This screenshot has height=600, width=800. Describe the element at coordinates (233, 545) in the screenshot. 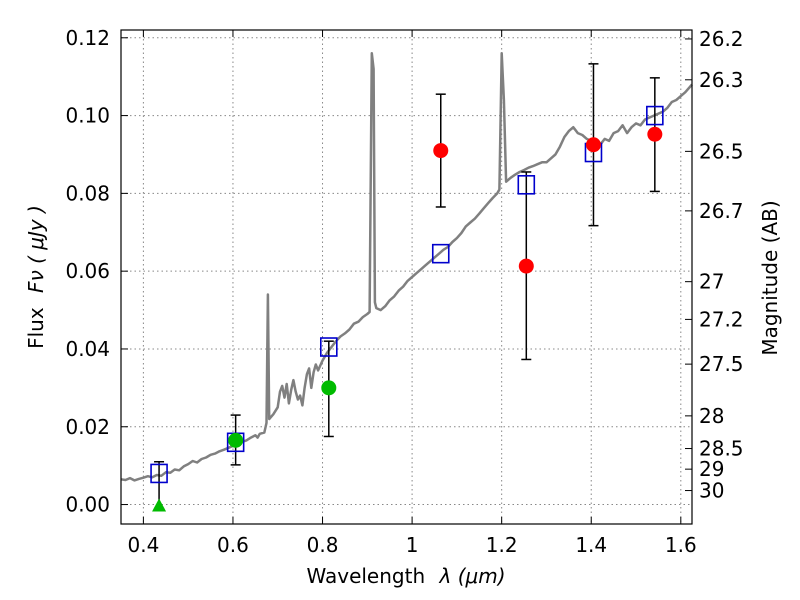

I see `x-tick-label: 0.6` at that location.